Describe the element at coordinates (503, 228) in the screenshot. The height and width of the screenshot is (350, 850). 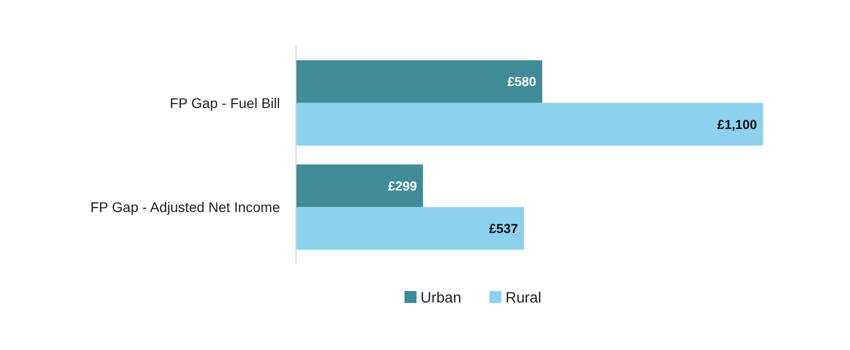
I see `data-label: £537` at that location.